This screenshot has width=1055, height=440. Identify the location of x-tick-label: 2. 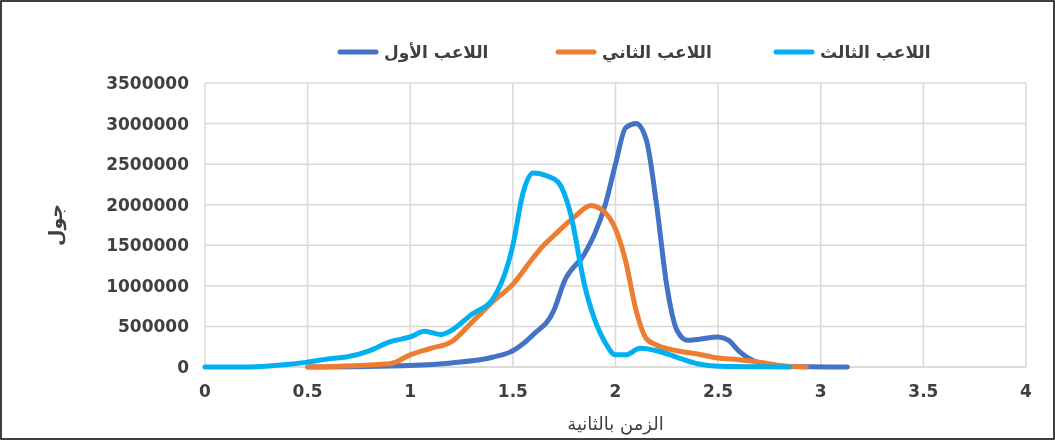
(615, 391).